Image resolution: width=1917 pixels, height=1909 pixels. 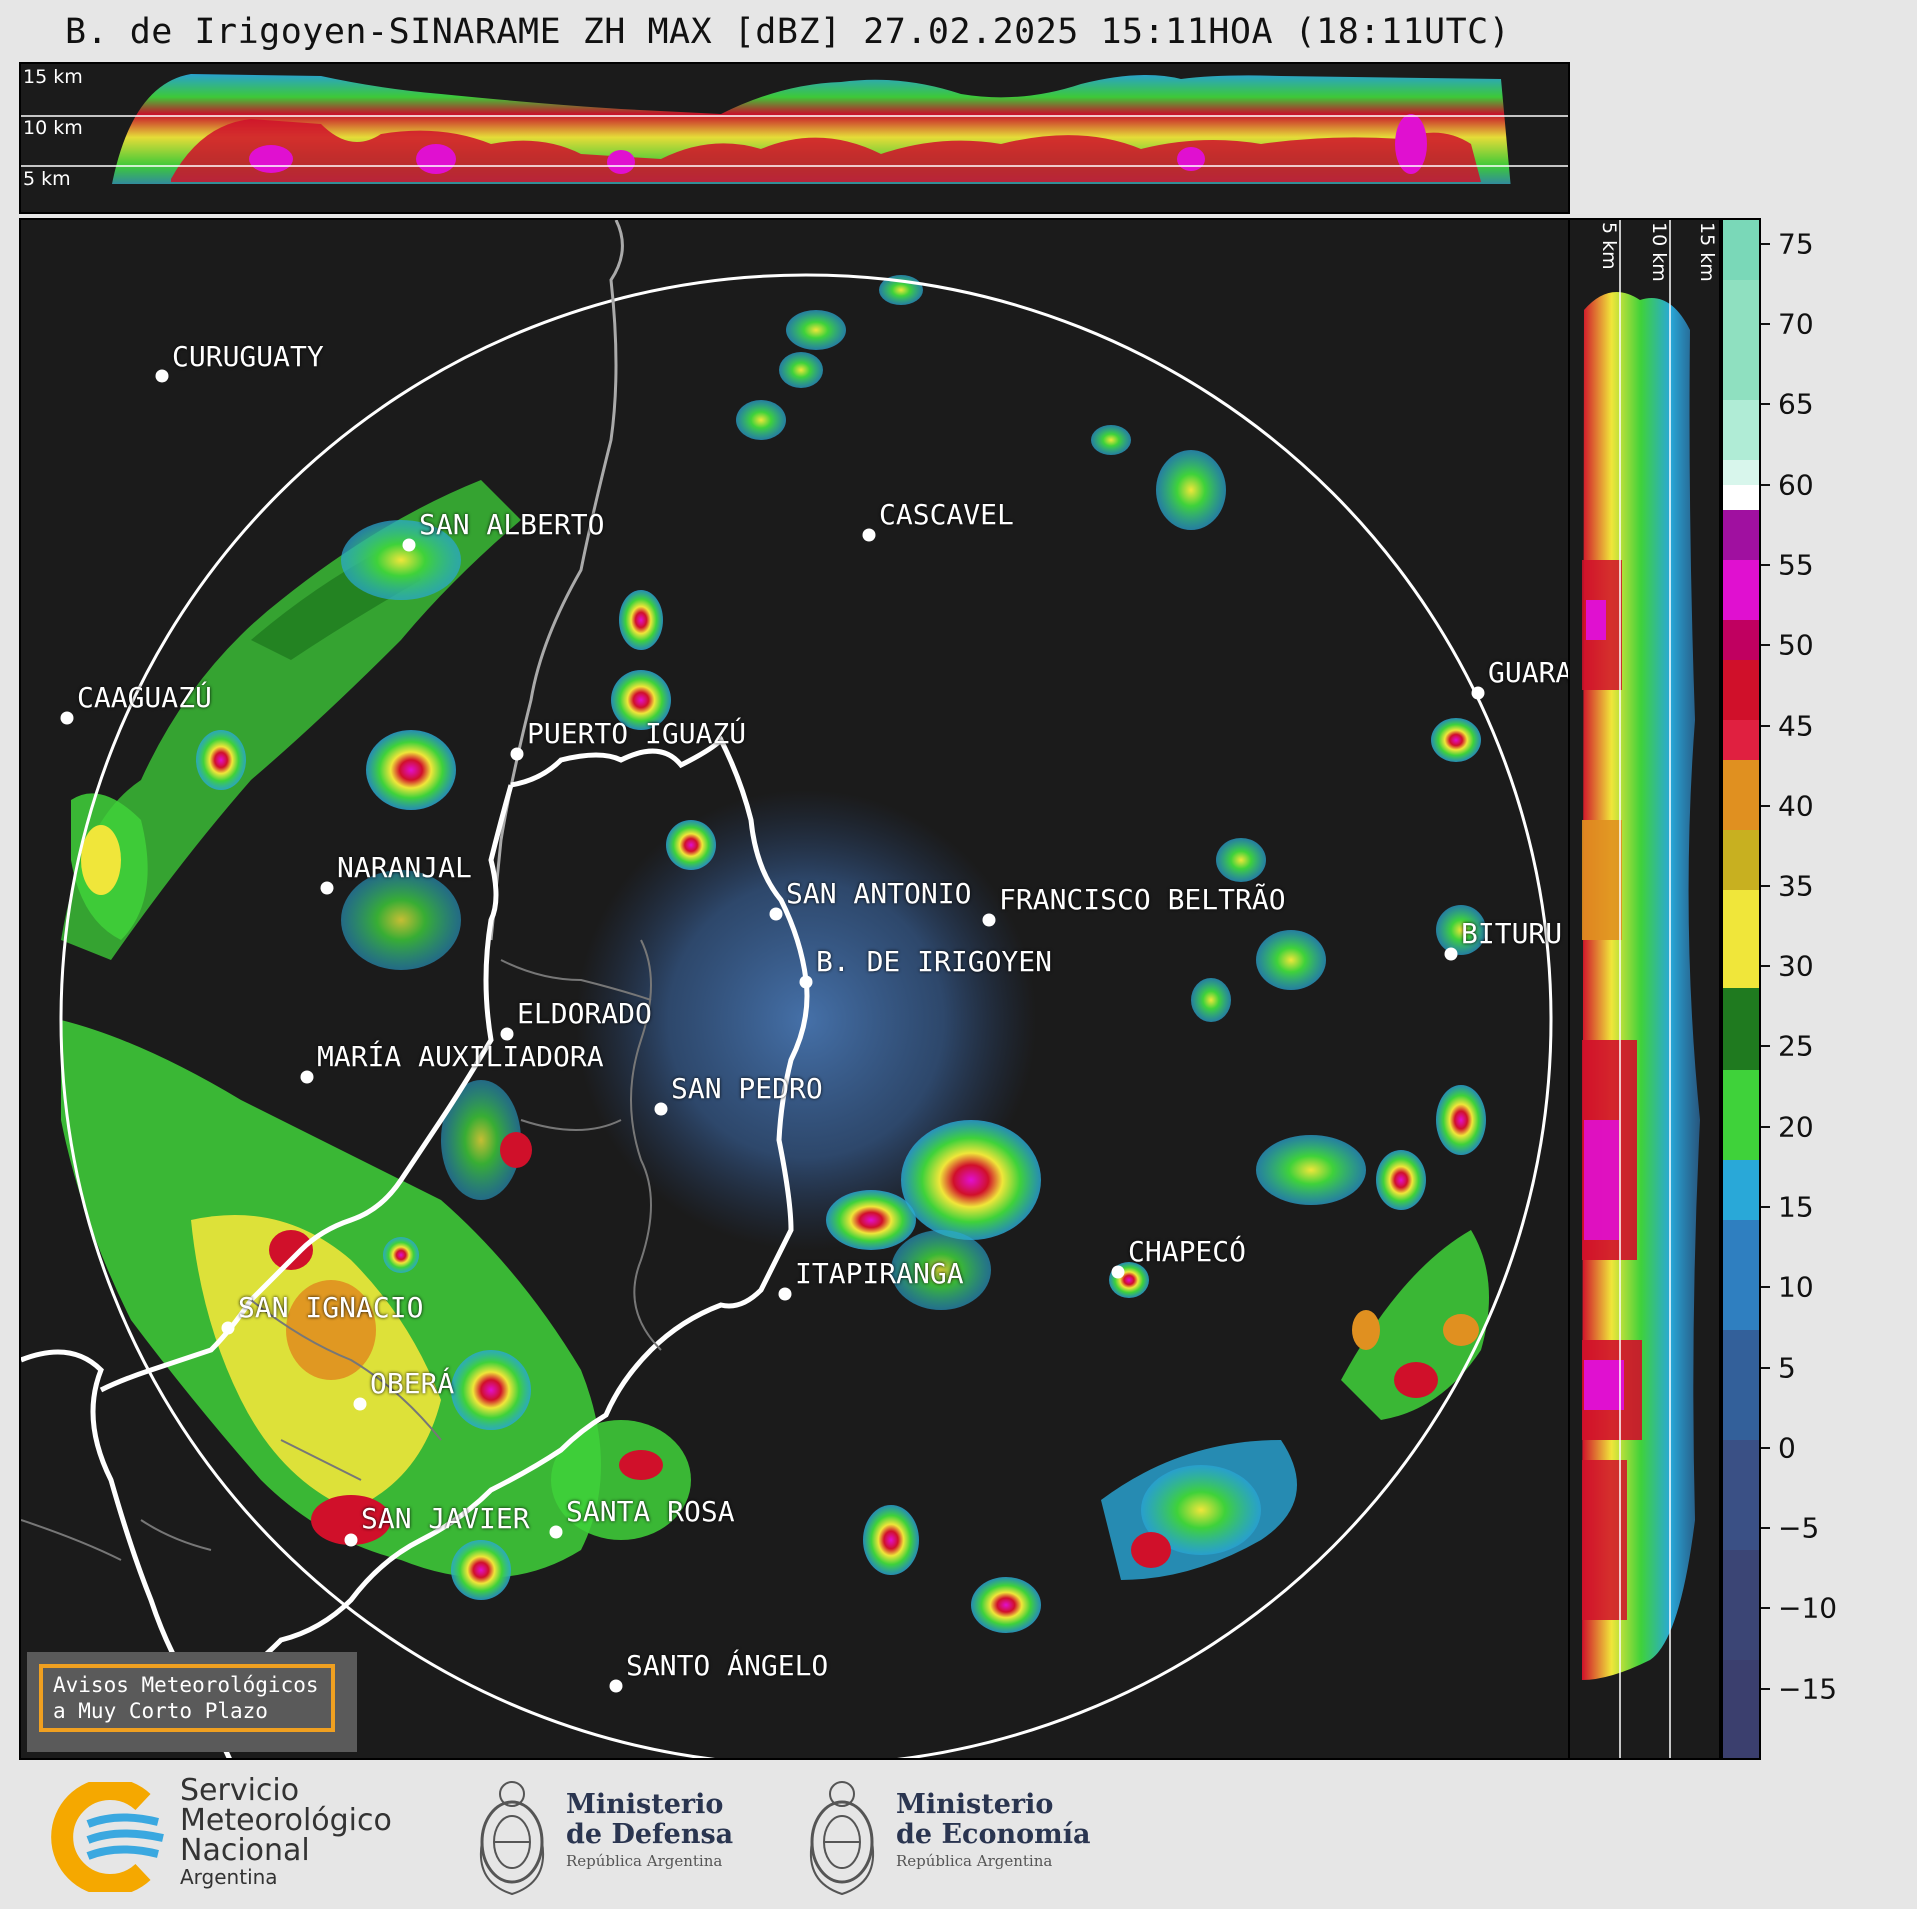 What do you see at coordinates (584, 1013) in the screenshot?
I see `city-label-eldorado: ELDORADO` at bounding box center [584, 1013].